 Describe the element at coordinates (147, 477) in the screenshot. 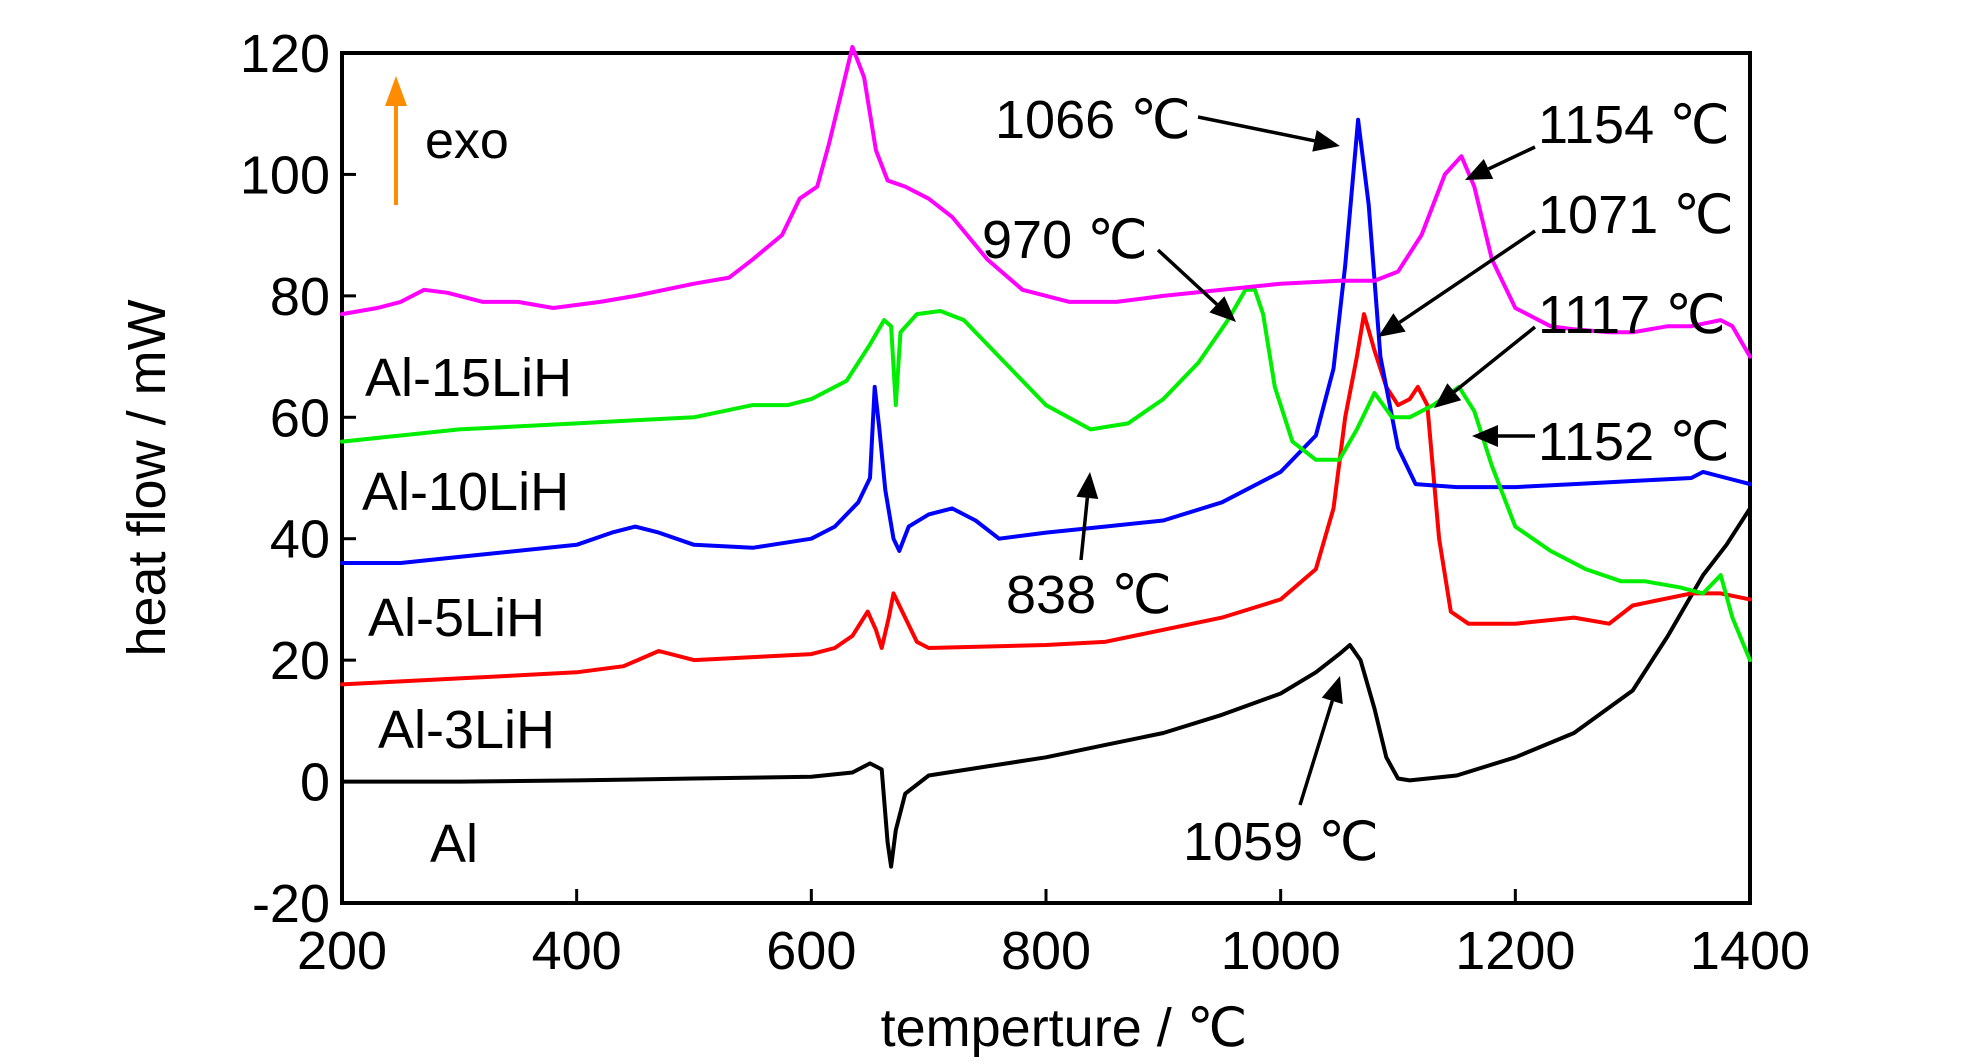

I see `y-axis-label: heat flow / mW` at that location.